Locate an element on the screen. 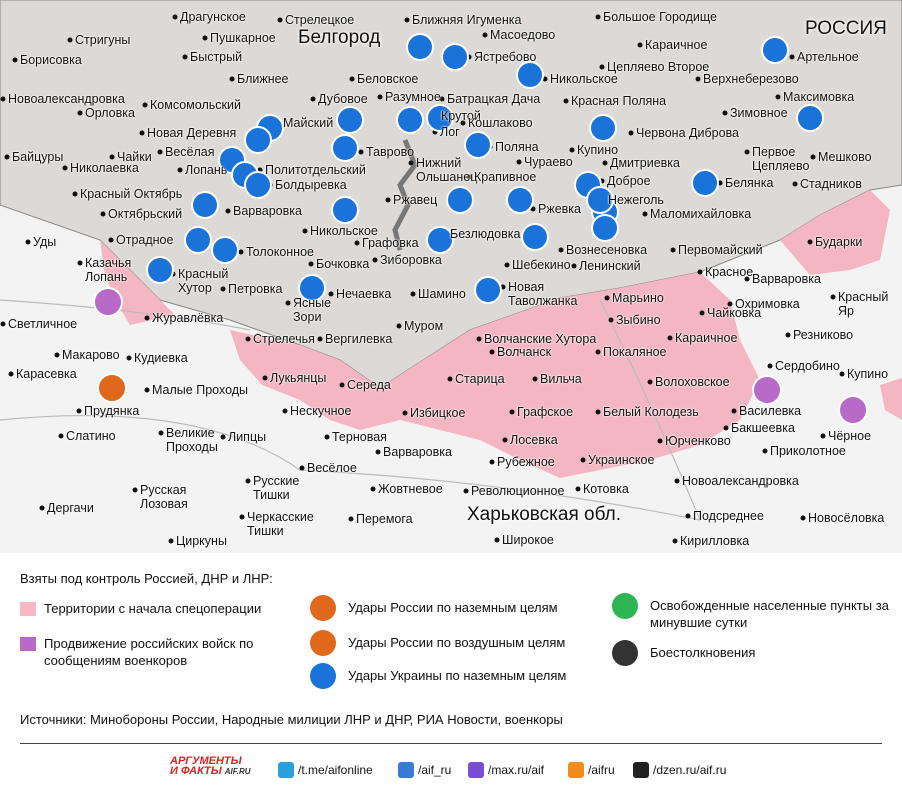 The height and width of the screenshot is (800, 902). place-label: Резниково is located at coordinates (823, 335).